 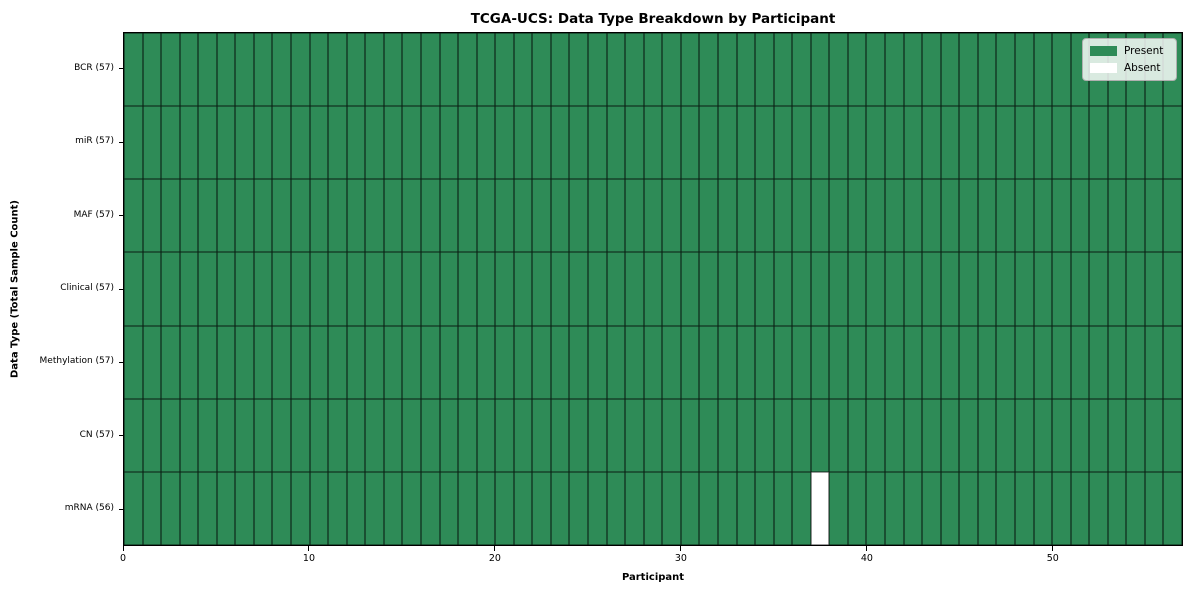 What do you see at coordinates (866, 558) in the screenshot?
I see `xtick-label: 40` at bounding box center [866, 558].